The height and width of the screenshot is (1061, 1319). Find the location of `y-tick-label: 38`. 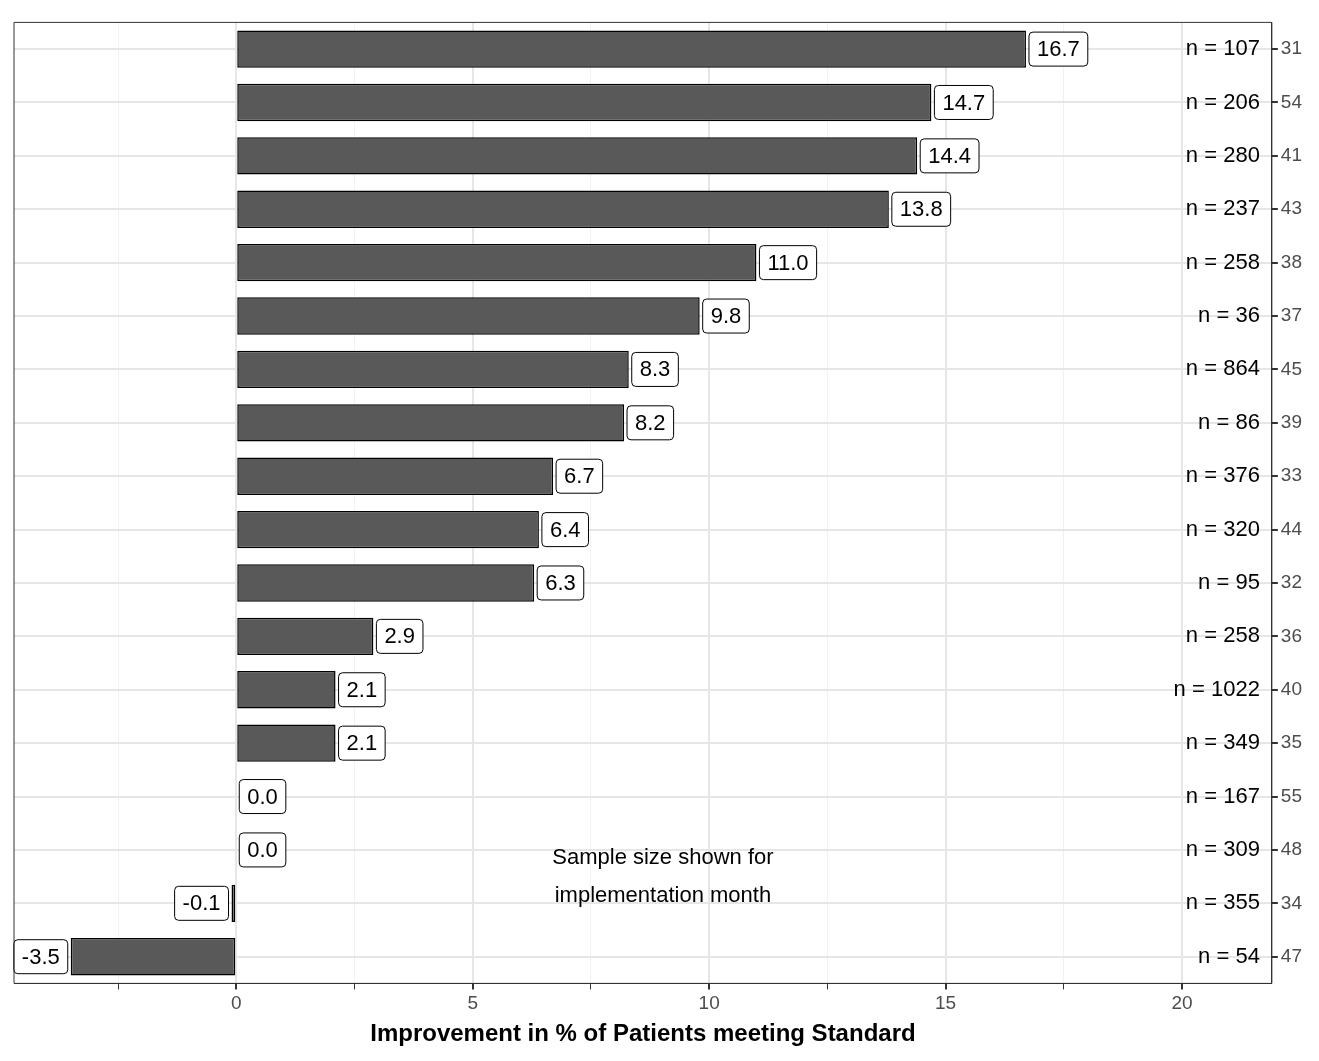

y-tick-label: 38 is located at coordinates (1291, 261).